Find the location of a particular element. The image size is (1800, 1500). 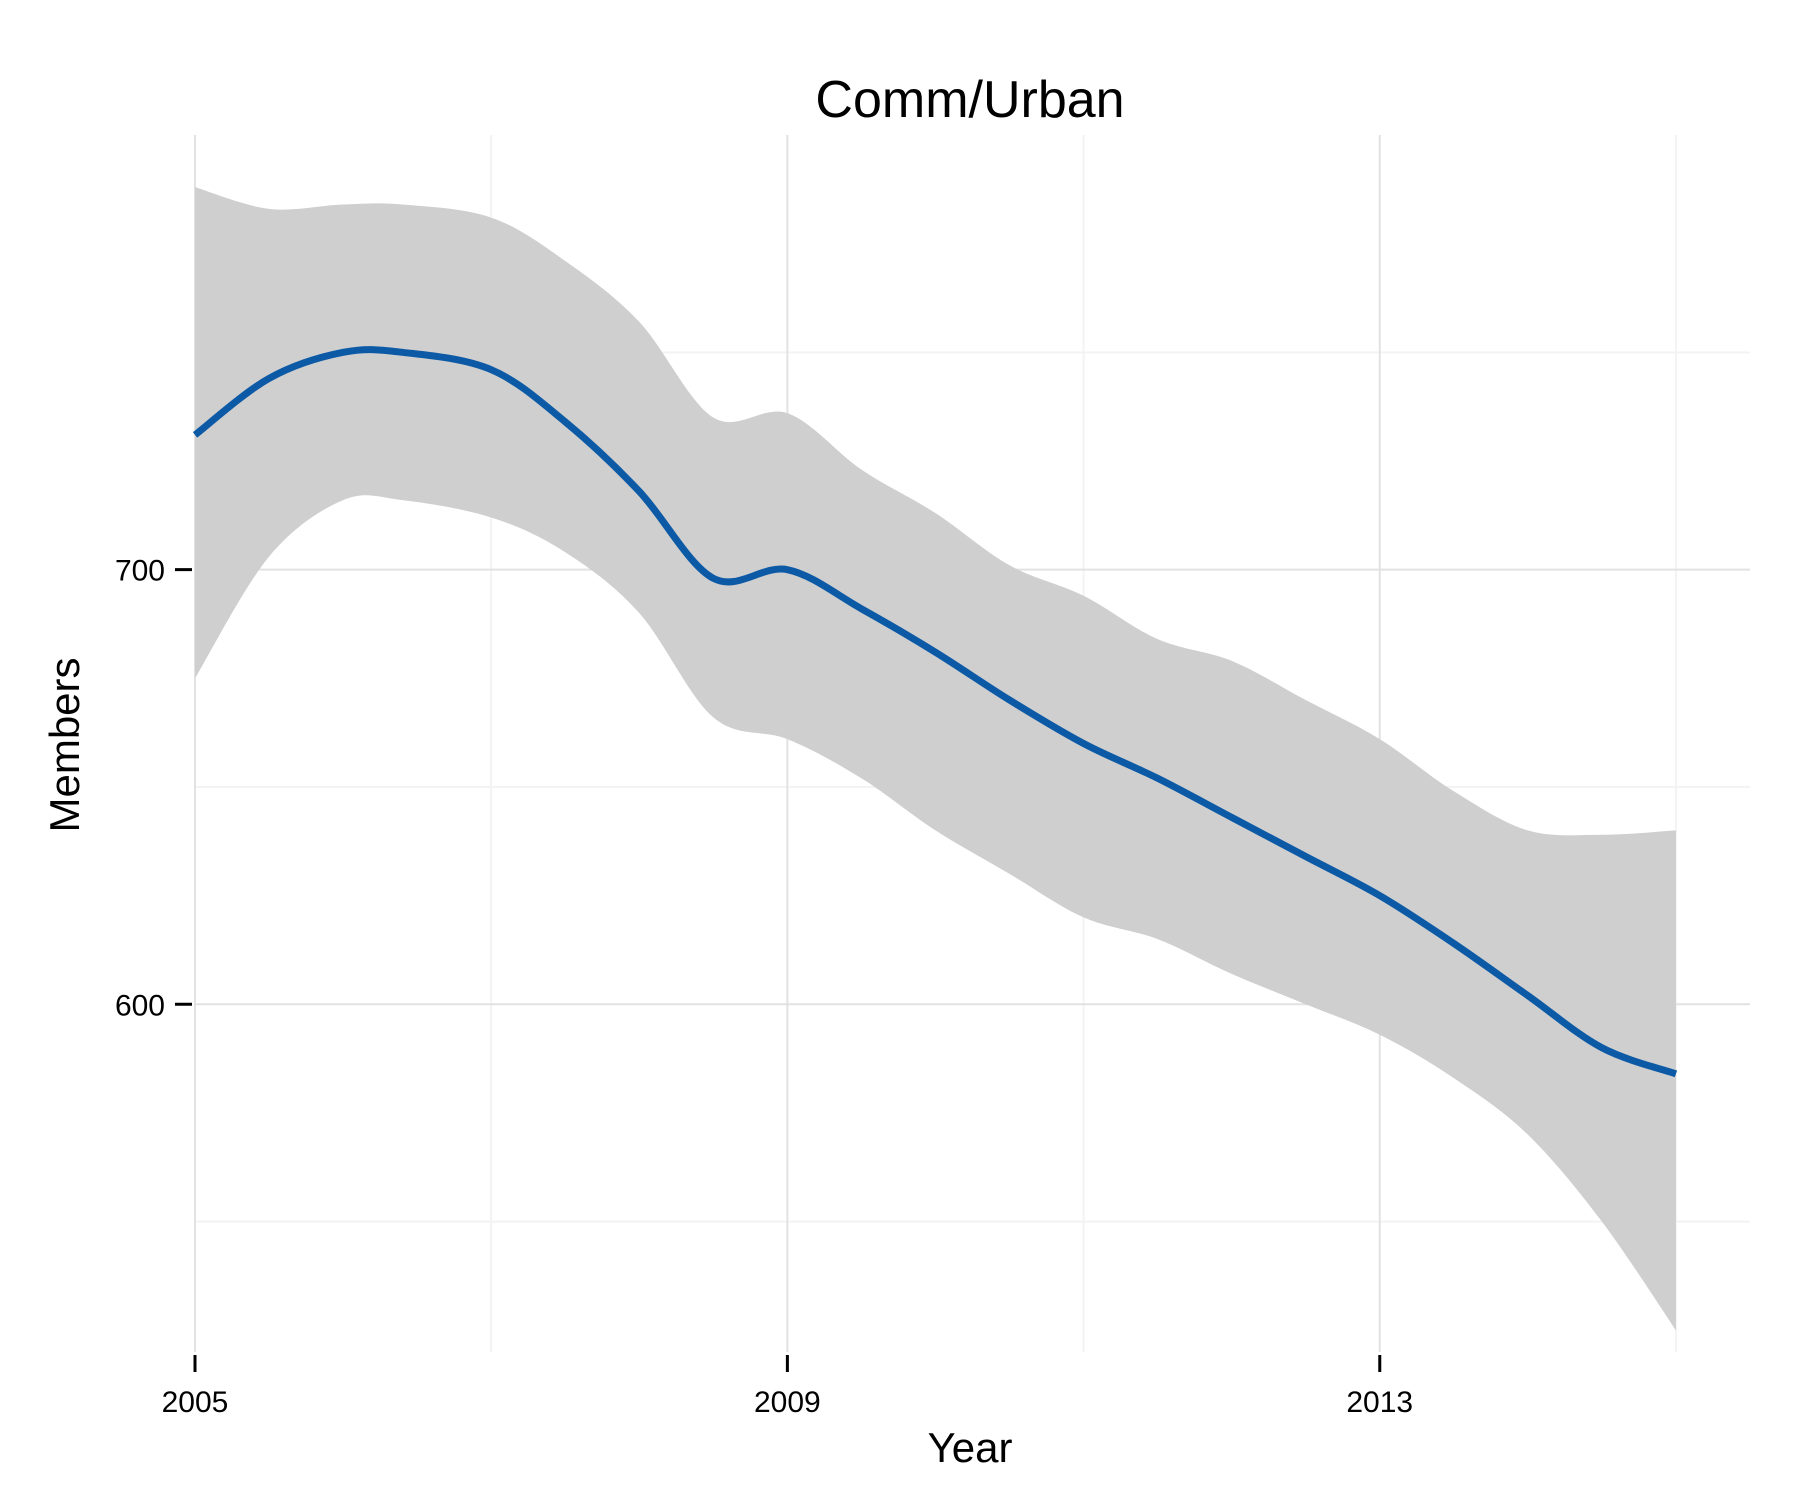

x-tick-label: 2005 is located at coordinates (195, 1402).